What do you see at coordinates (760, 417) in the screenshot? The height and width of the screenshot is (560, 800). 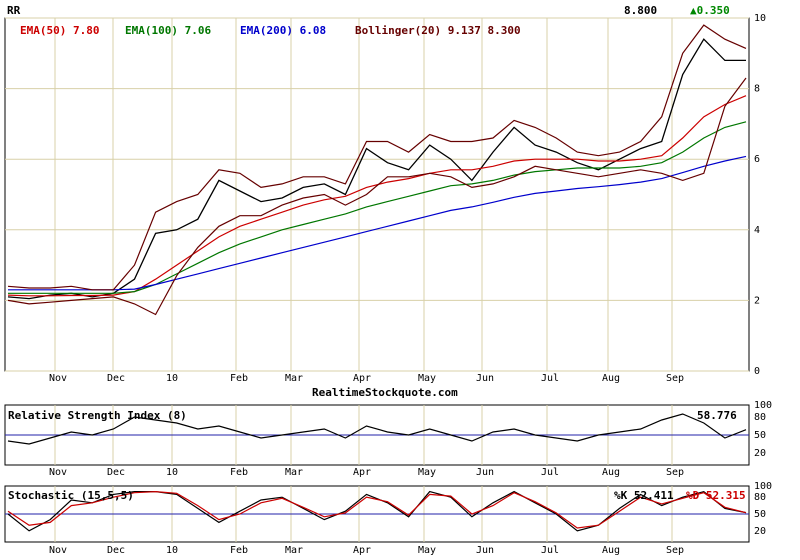 I see `rsi-y-tick-label: 80` at bounding box center [760, 417].